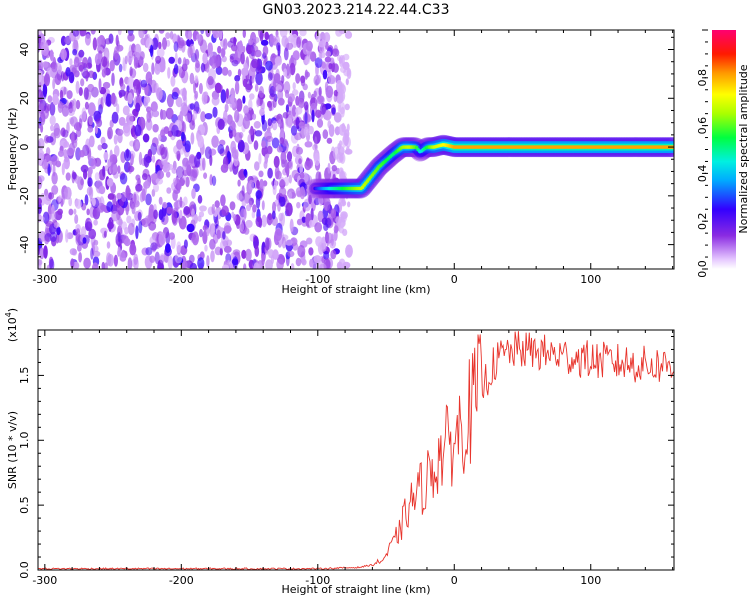  What do you see at coordinates (702, 78) in the screenshot?
I see `colorbar-tick-label: 0.8` at bounding box center [702, 78].